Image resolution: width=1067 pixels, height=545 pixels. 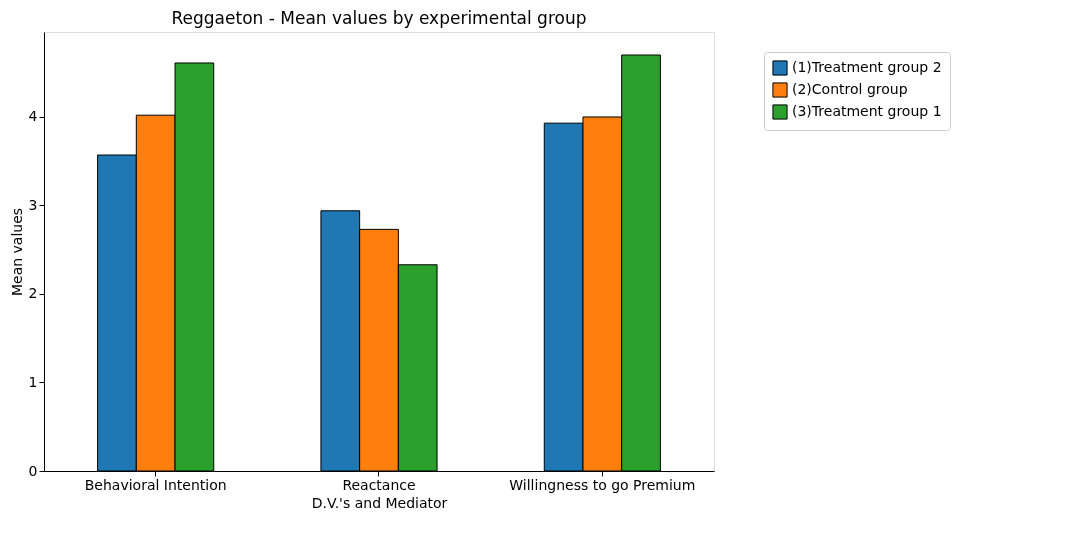 What do you see at coordinates (379, 502) in the screenshot?
I see `x-axis-title: D.V.'s and Mediator` at bounding box center [379, 502].